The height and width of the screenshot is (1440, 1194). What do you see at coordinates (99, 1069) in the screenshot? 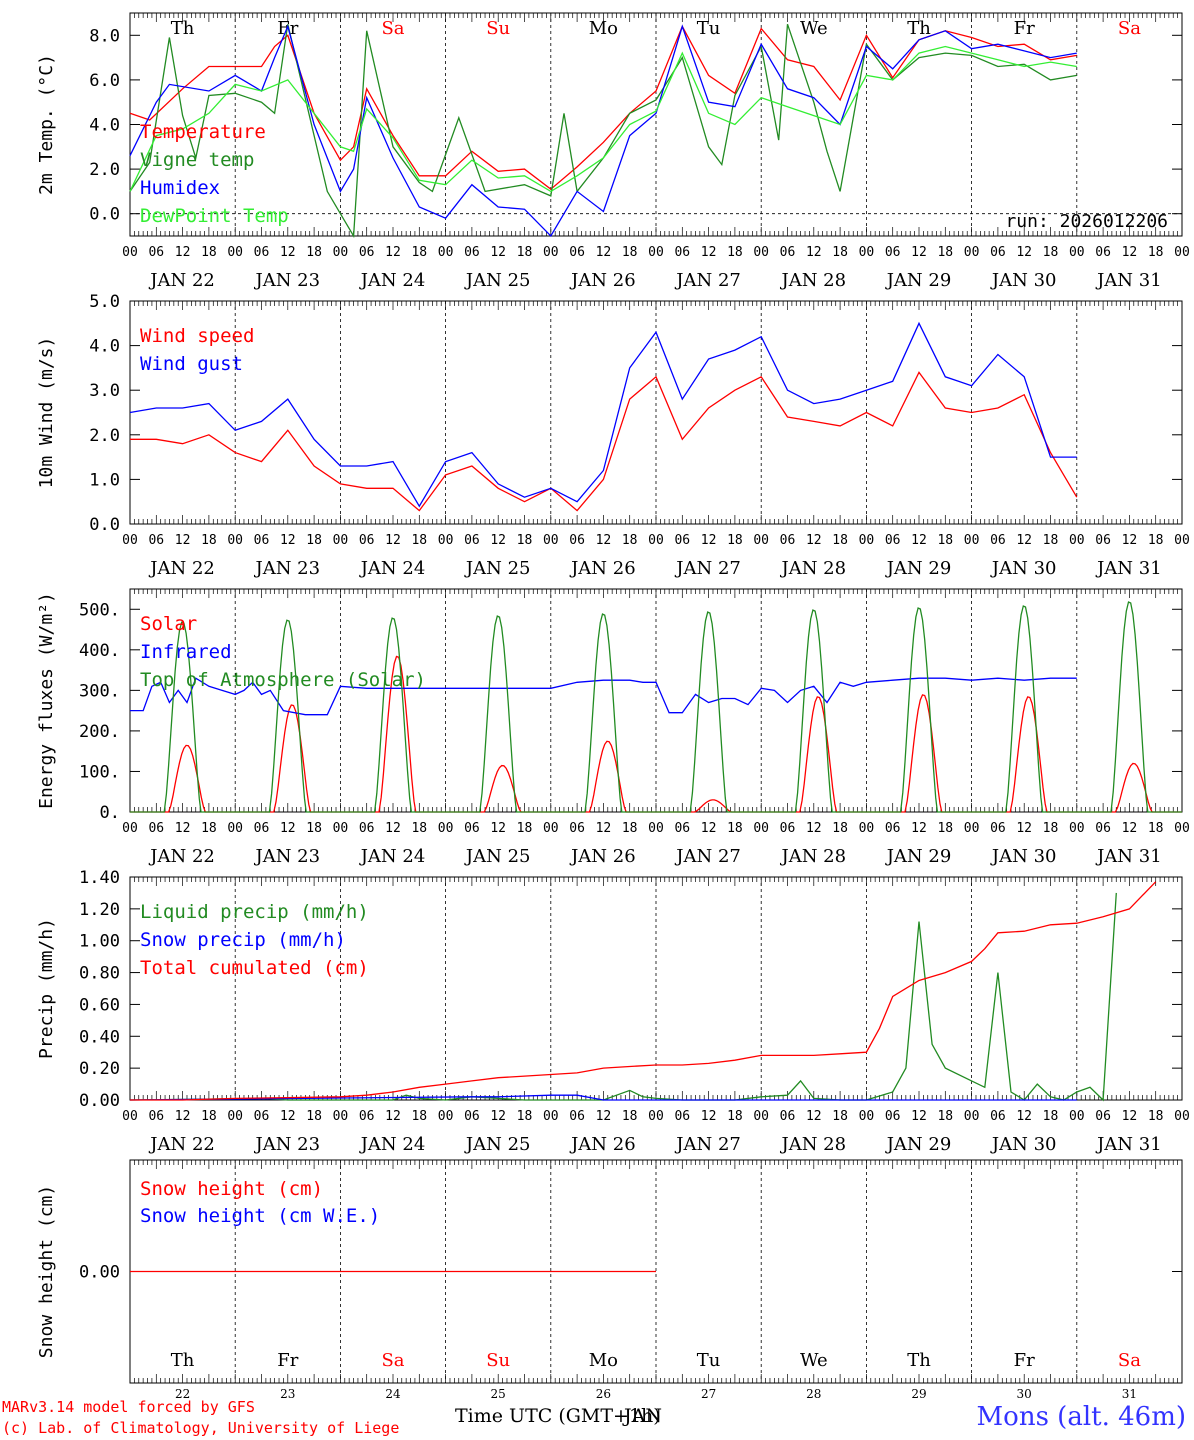
I see `y-tick-label: 0.20` at bounding box center [99, 1069].